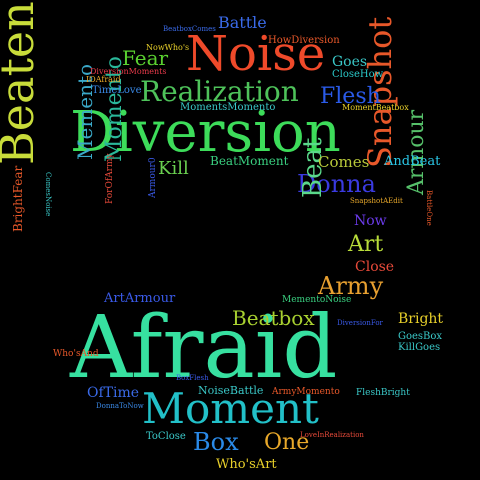 This screenshot has height=480, width=480. I want to click on word-fear: Fear, so click(145, 58).